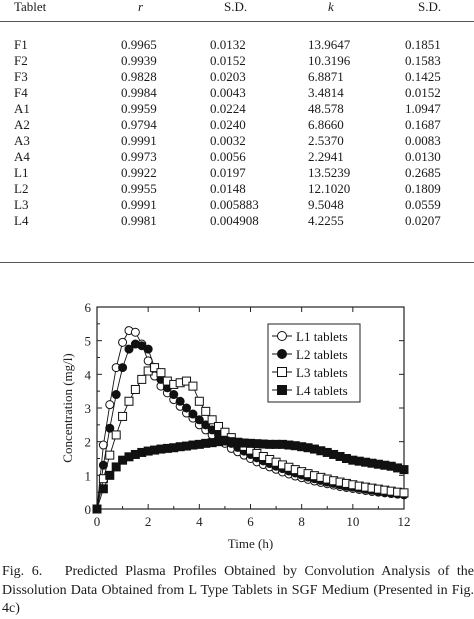 The image size is (474, 619). Describe the element at coordinates (326, 92) in the screenshot. I see `k-cell: 3.4814` at that location.